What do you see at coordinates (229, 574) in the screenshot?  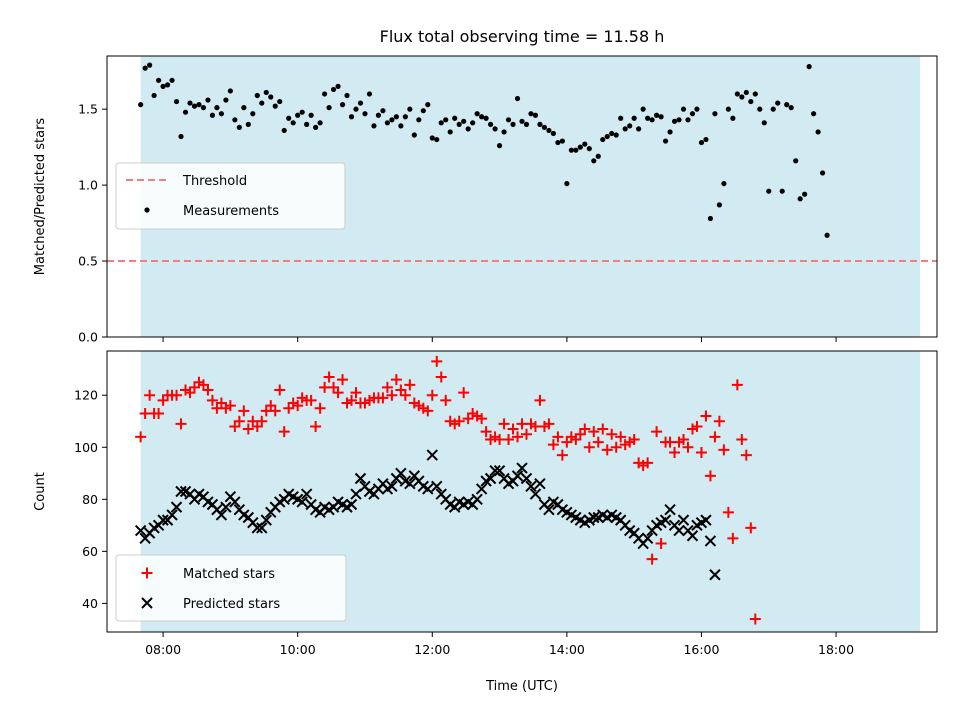 I see `legend-matched-label: Matched stars` at bounding box center [229, 574].